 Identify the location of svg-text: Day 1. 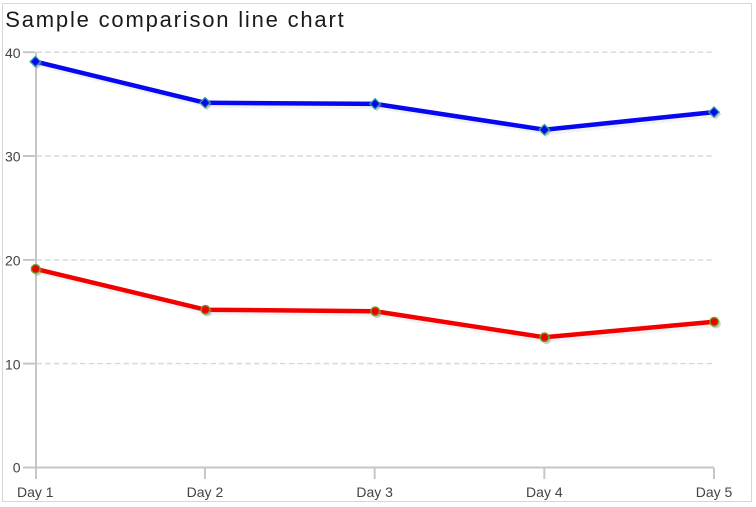
(35, 492).